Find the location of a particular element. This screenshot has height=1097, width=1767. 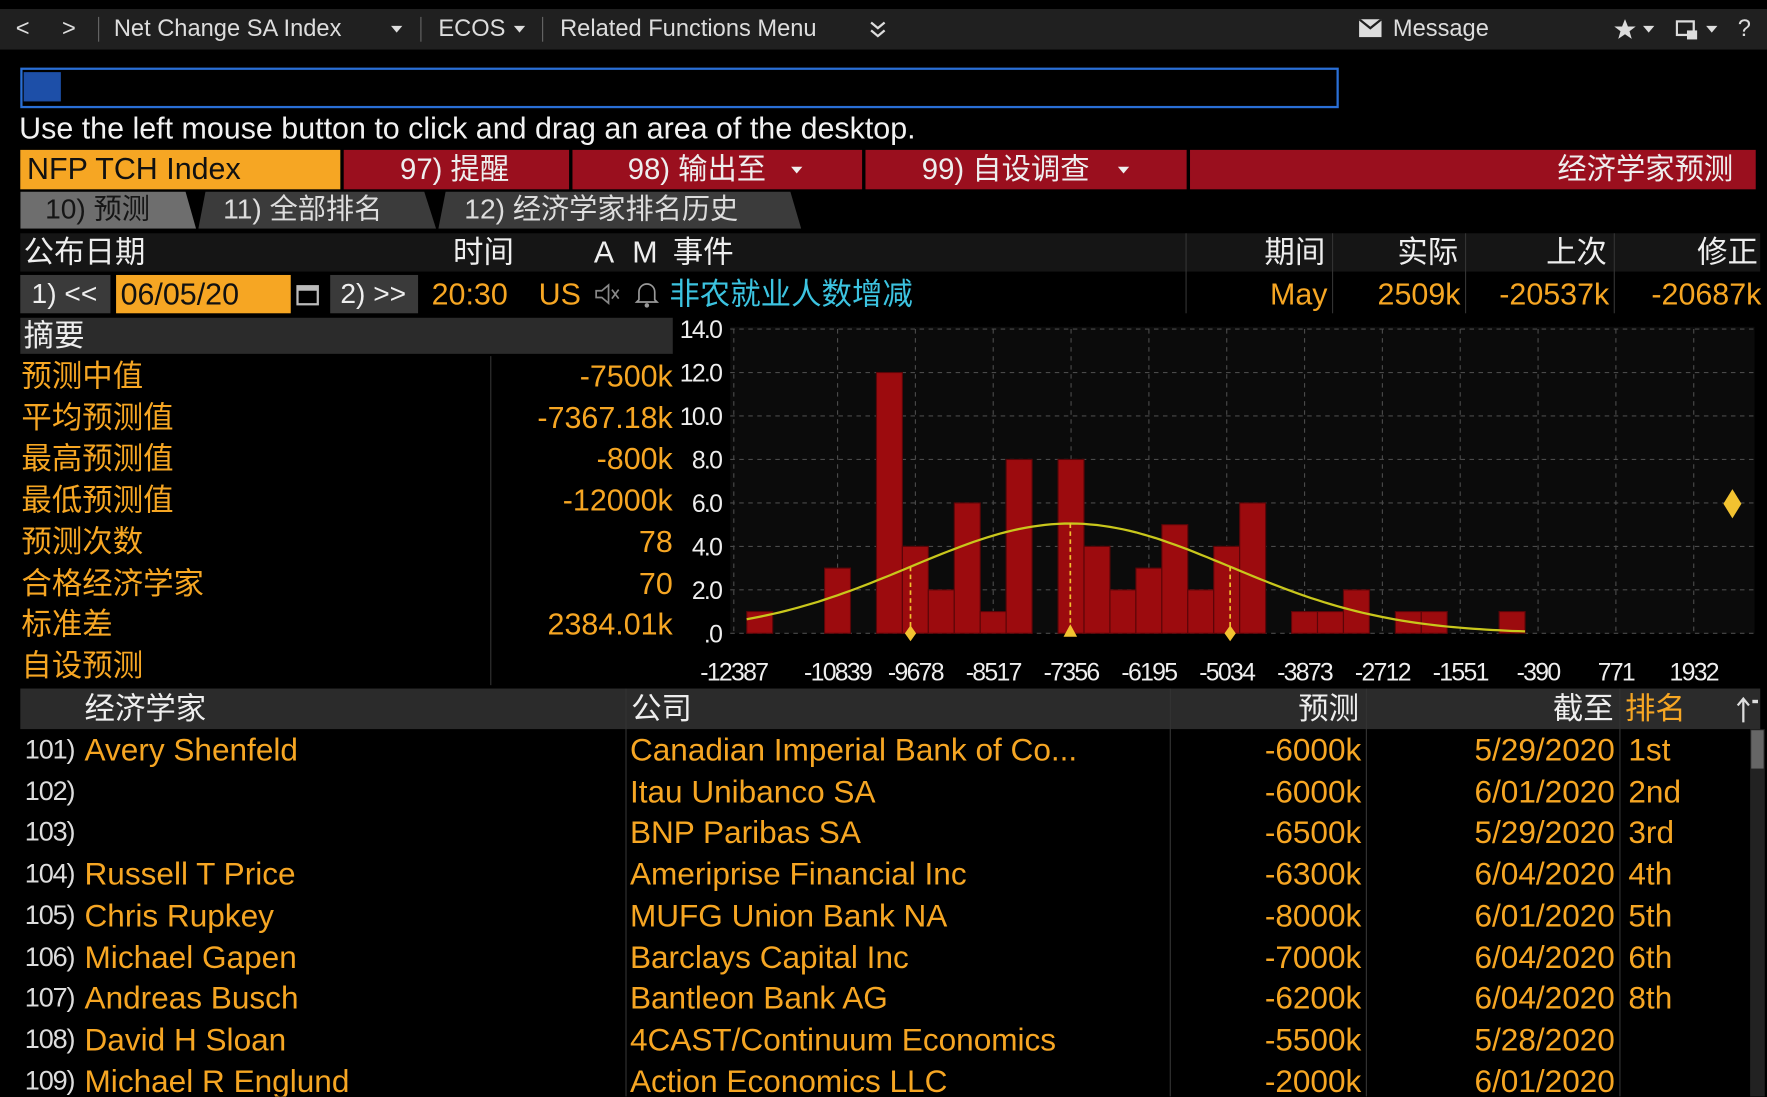

summary-value: -12000k is located at coordinates (617, 500).